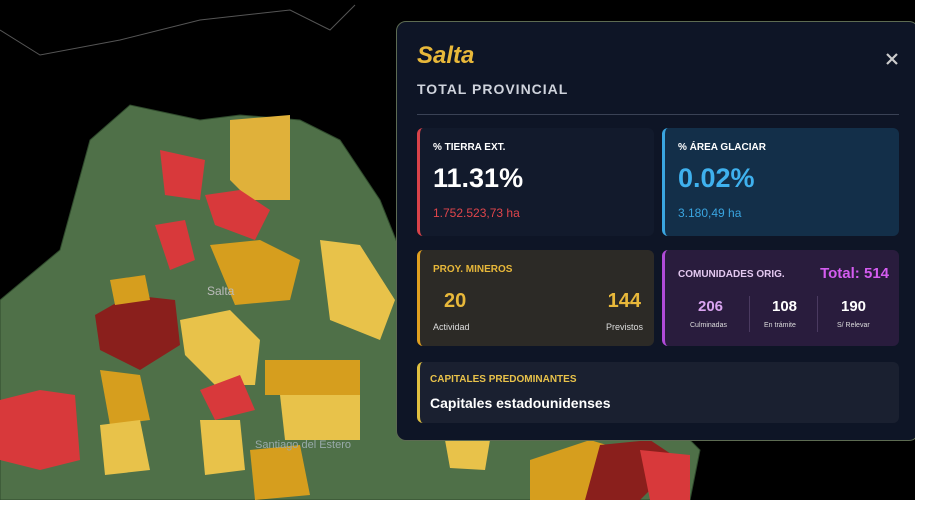 This screenshot has height=532, width=925. Describe the element at coordinates (624, 301) in the screenshot. I see `stat-value: 144` at that location.